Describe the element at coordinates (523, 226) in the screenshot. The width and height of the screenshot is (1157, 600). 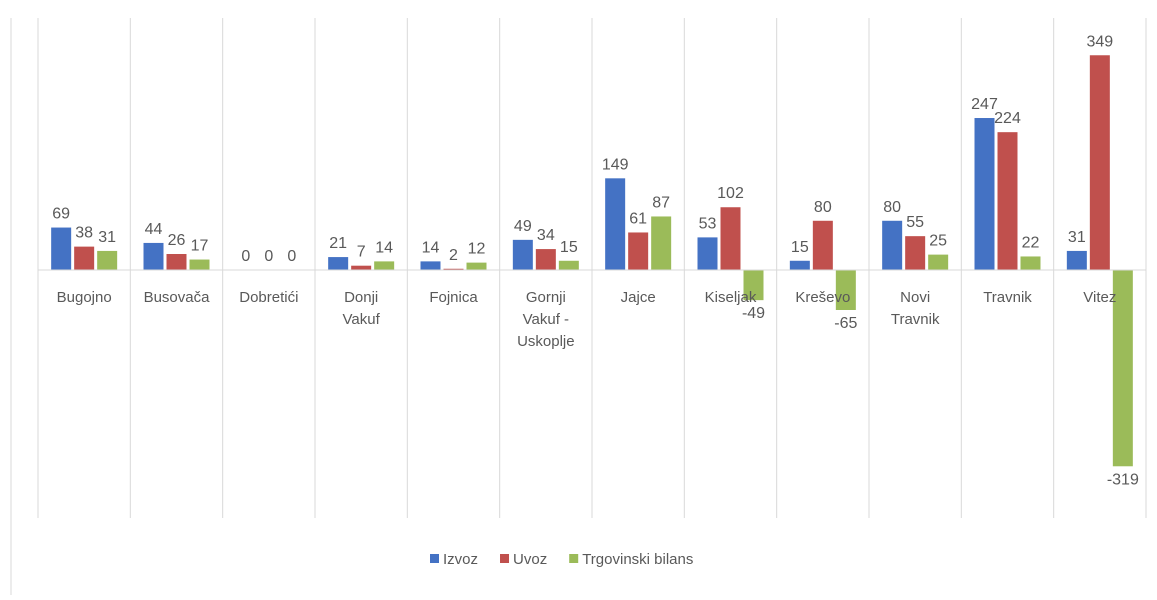
I see `data-label: 49` at that location.